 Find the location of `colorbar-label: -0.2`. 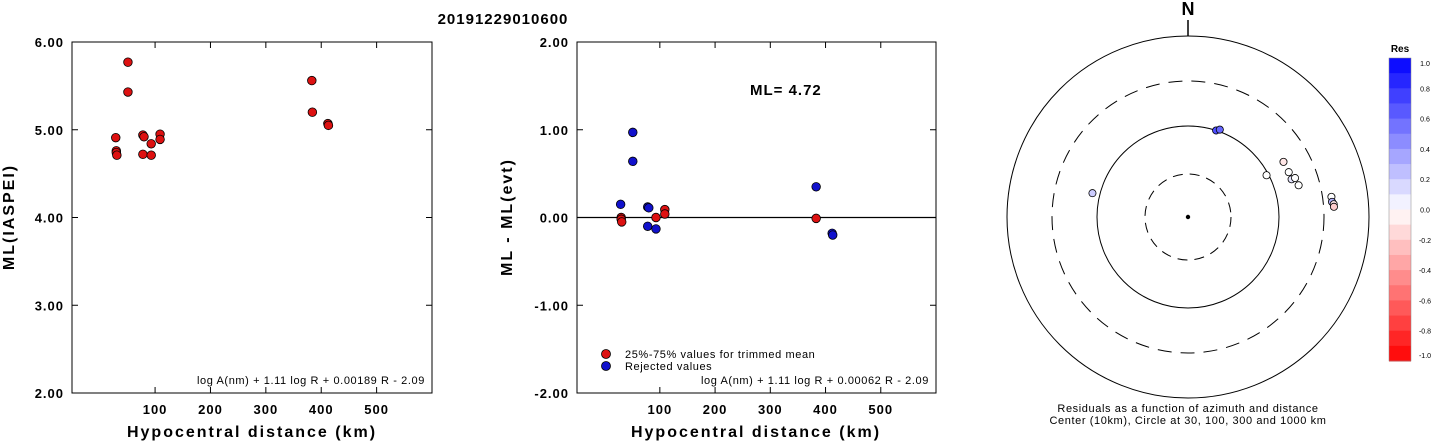

colorbar-label: -0.2 is located at coordinates (1425, 241).